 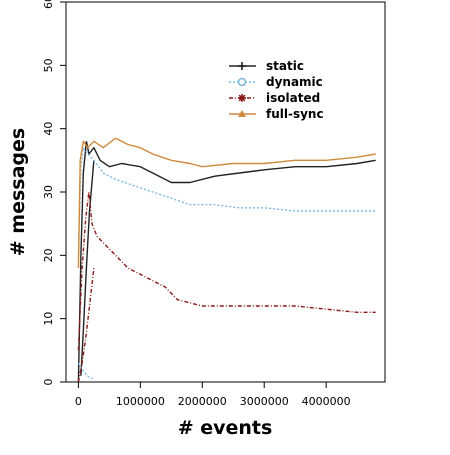 I want to click on legend: static dynamic isolated full-sync, so click(x=289, y=90).